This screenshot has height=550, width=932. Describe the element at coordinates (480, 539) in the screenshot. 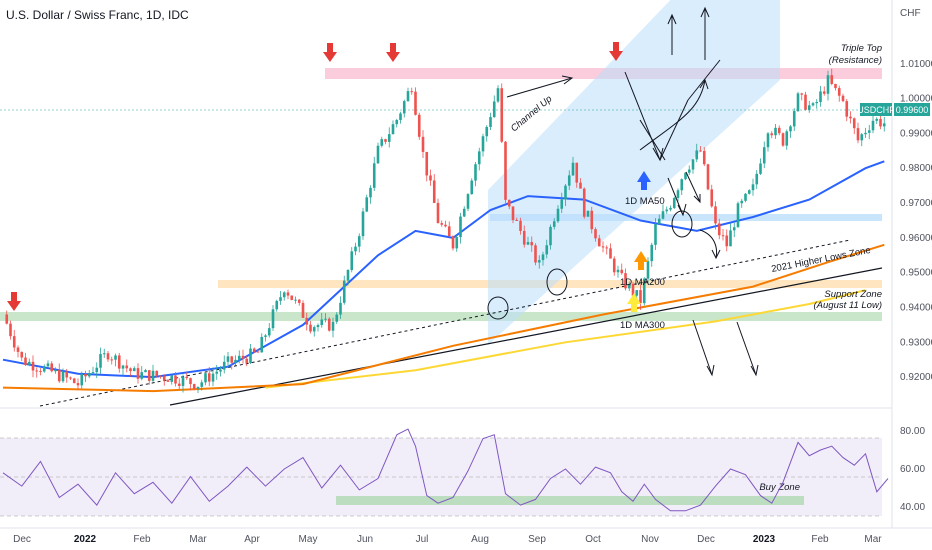

I see `time-tick: Aug` at that location.